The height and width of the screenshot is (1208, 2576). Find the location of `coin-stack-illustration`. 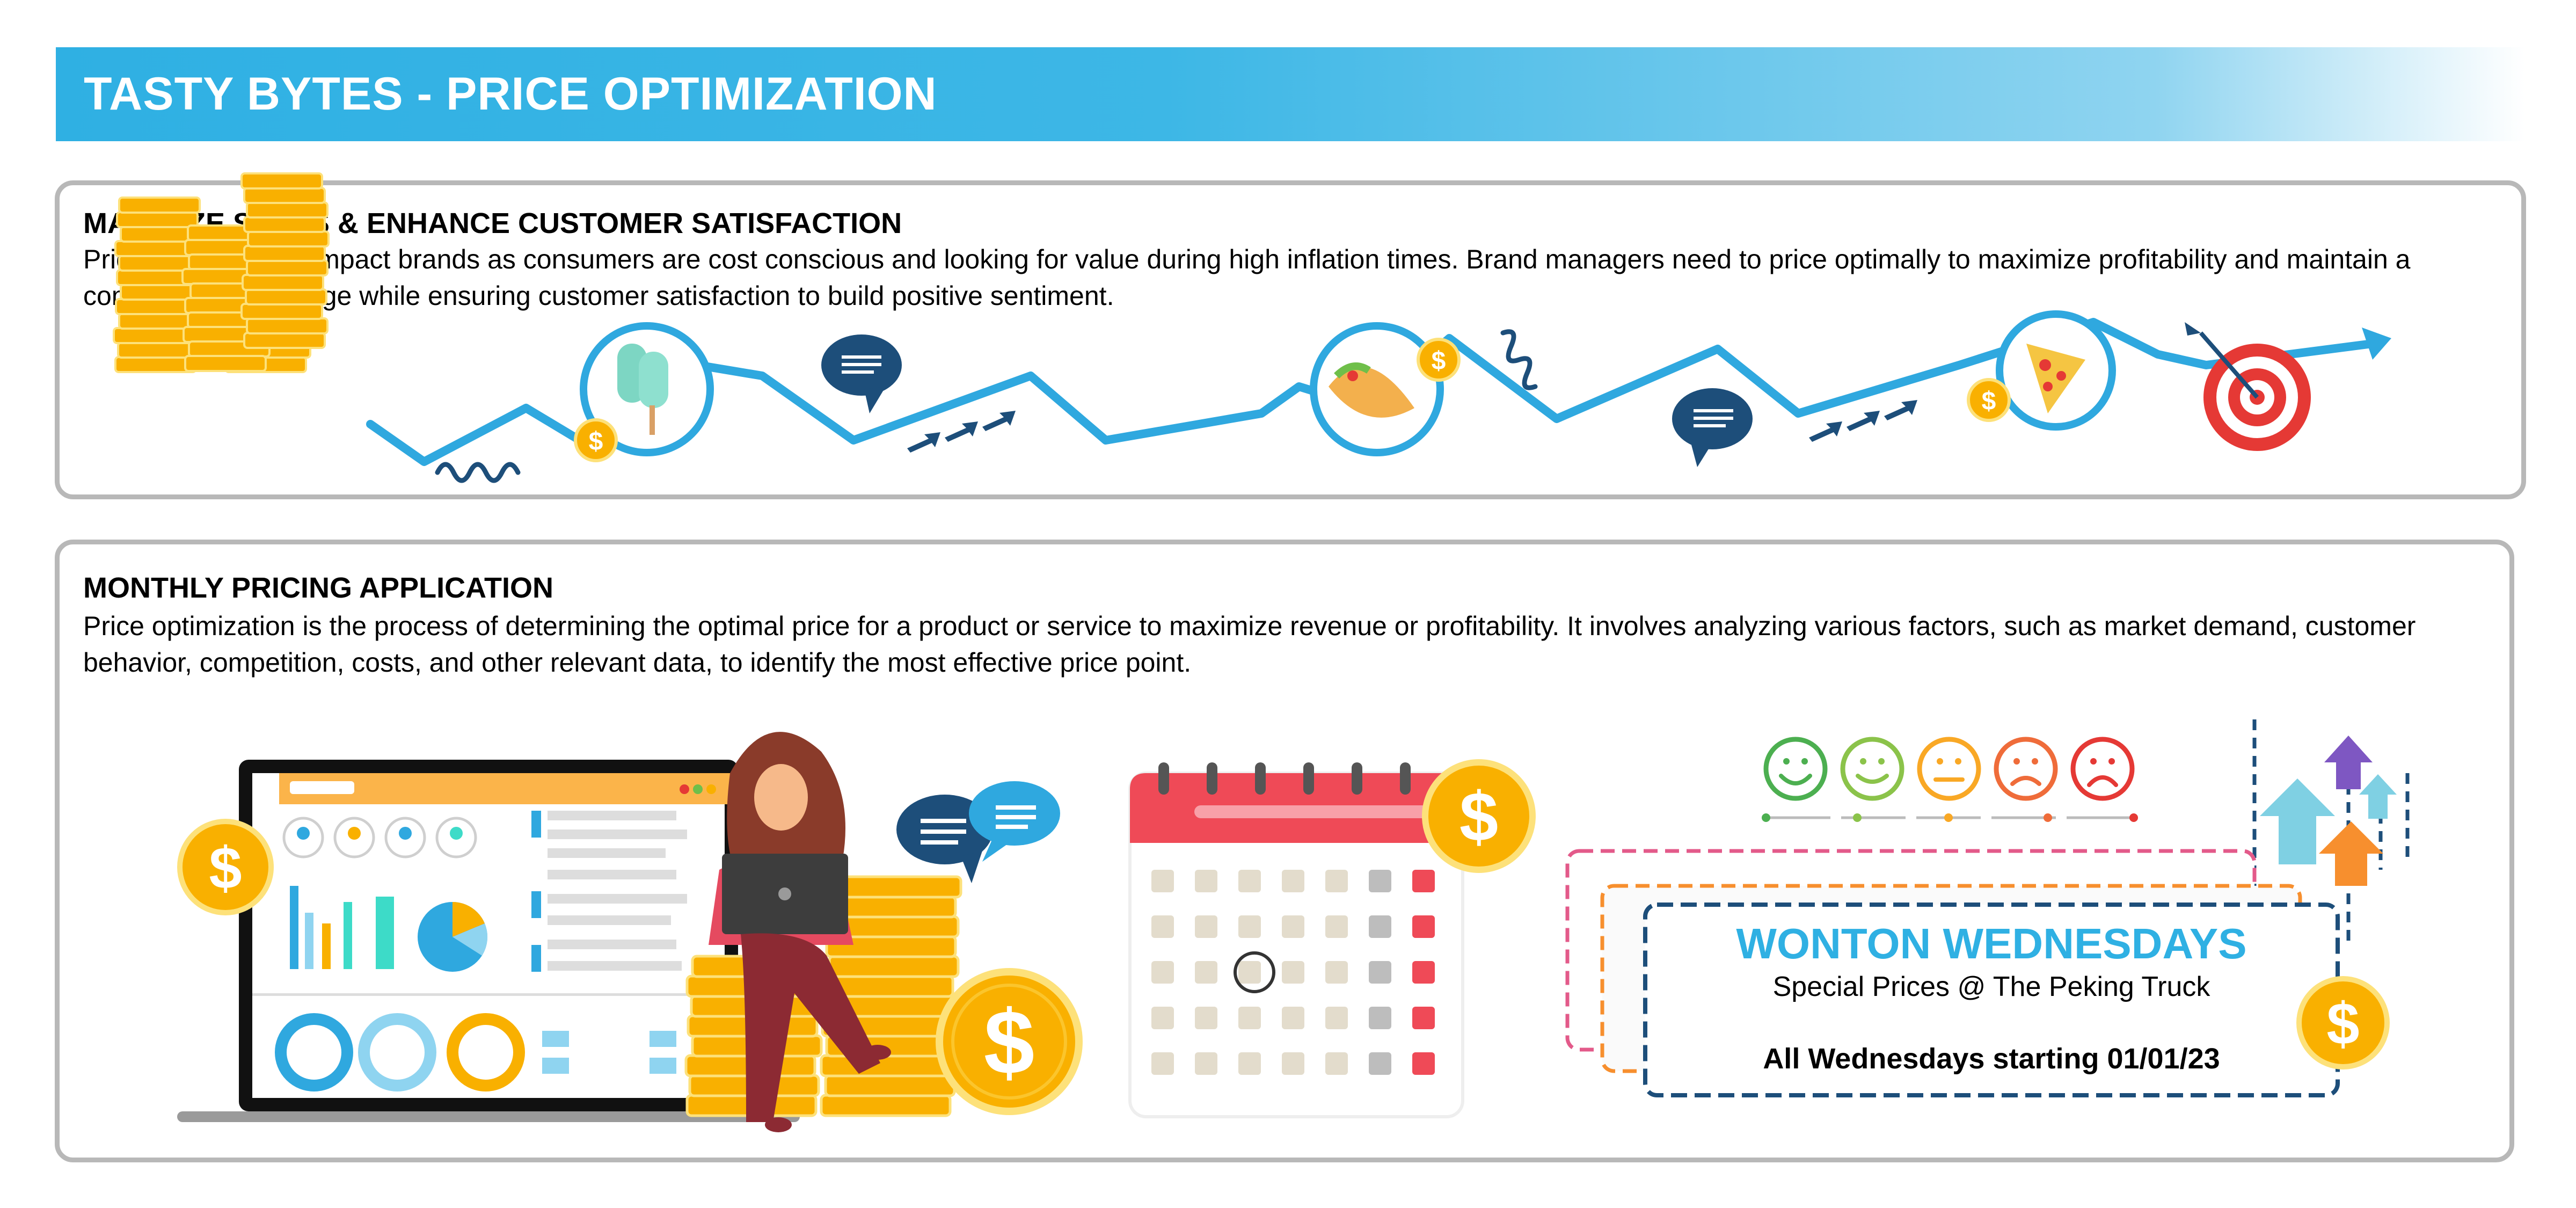

coin-stack-illustration is located at coordinates (221, 272).